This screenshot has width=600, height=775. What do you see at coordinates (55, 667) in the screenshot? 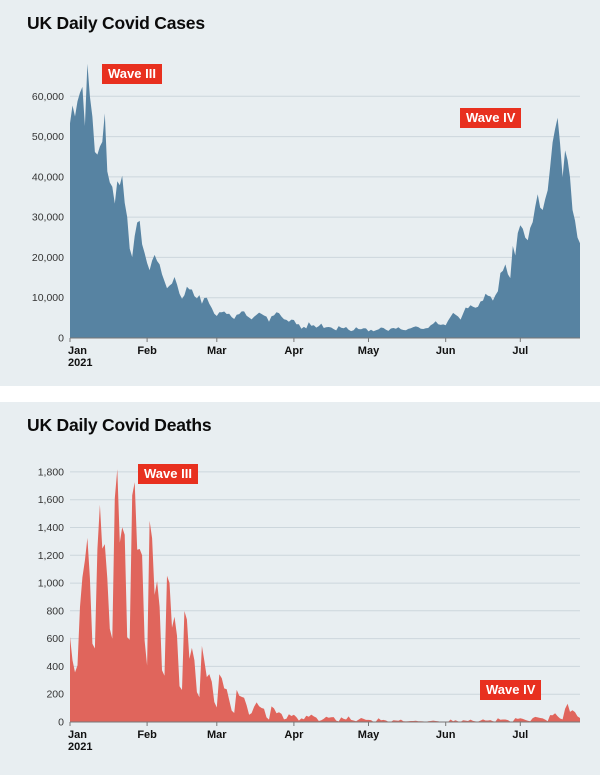
I see `svg-text: 400` at bounding box center [55, 667].